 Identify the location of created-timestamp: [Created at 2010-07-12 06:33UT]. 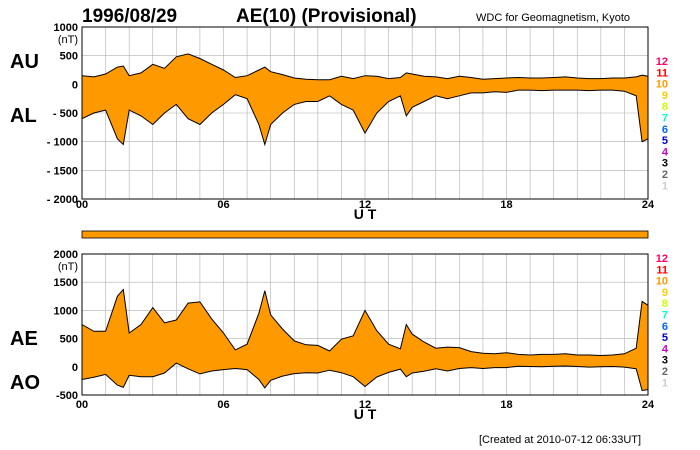
(560, 440).